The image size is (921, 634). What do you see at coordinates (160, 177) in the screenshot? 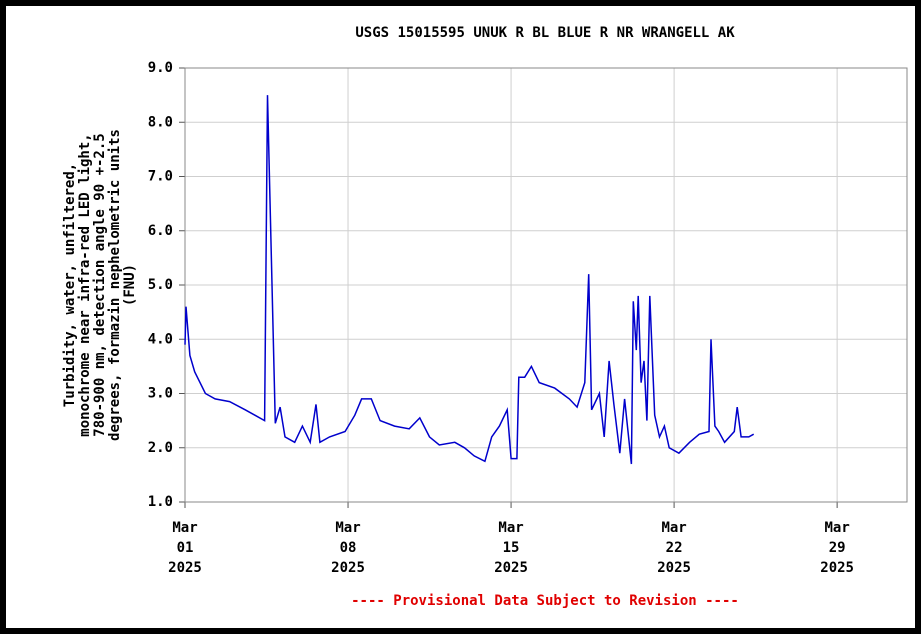
I see `y-tick-label: 7.0` at bounding box center [160, 177].